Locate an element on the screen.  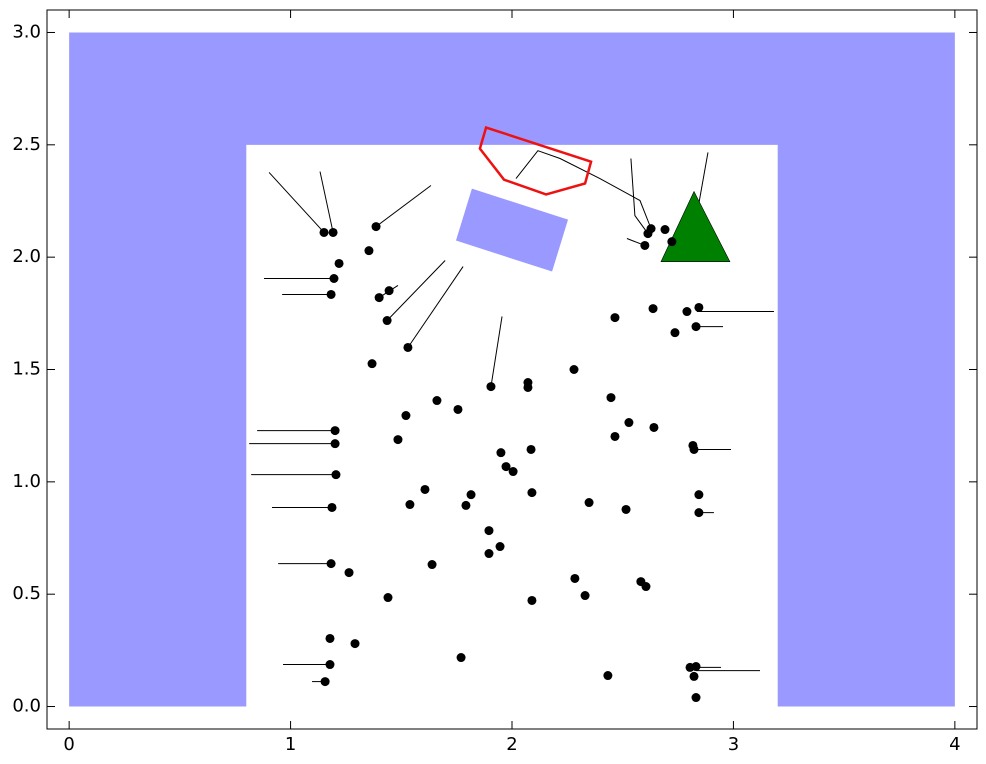
y-tick-label: 0.5 is located at coordinates (26, 593).